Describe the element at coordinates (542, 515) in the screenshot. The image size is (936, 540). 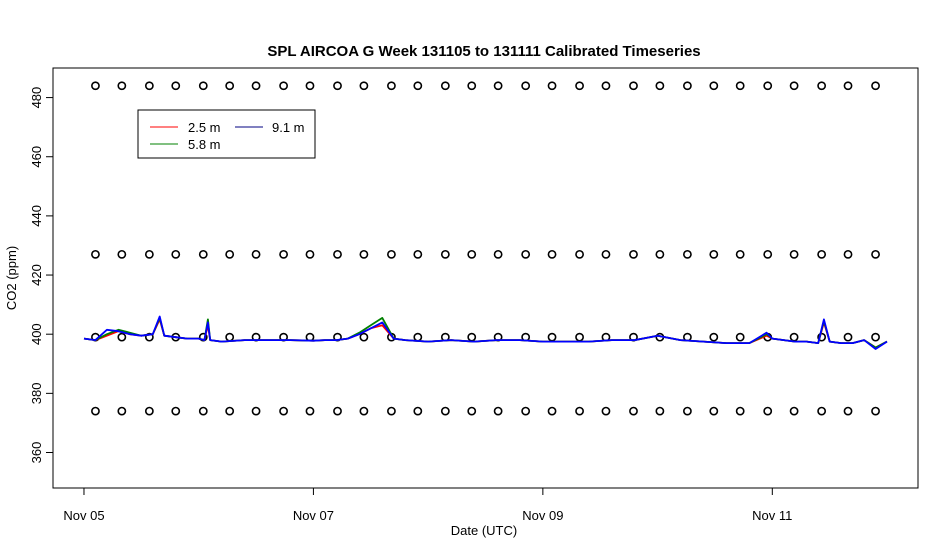
I see `x-tick-label: Nov 09` at that location.